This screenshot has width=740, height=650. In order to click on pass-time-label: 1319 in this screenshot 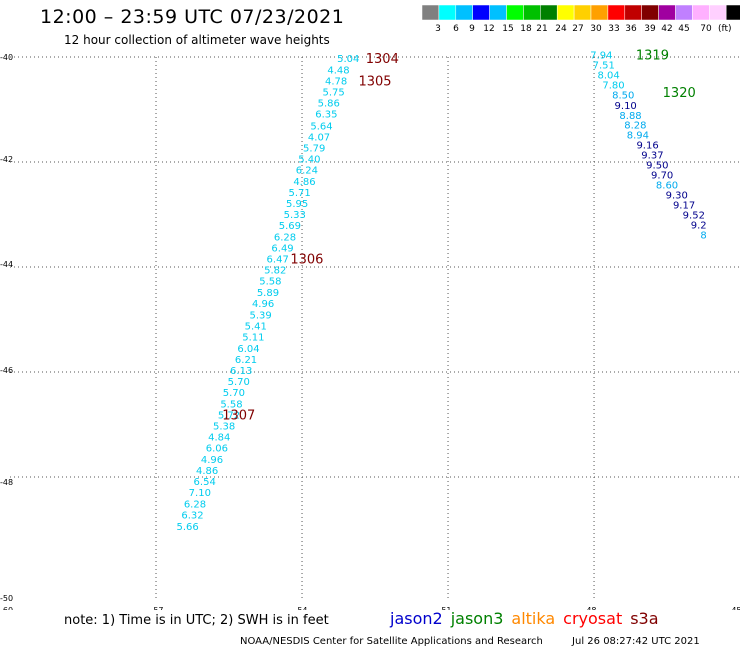, I will do `click(652, 55)`.